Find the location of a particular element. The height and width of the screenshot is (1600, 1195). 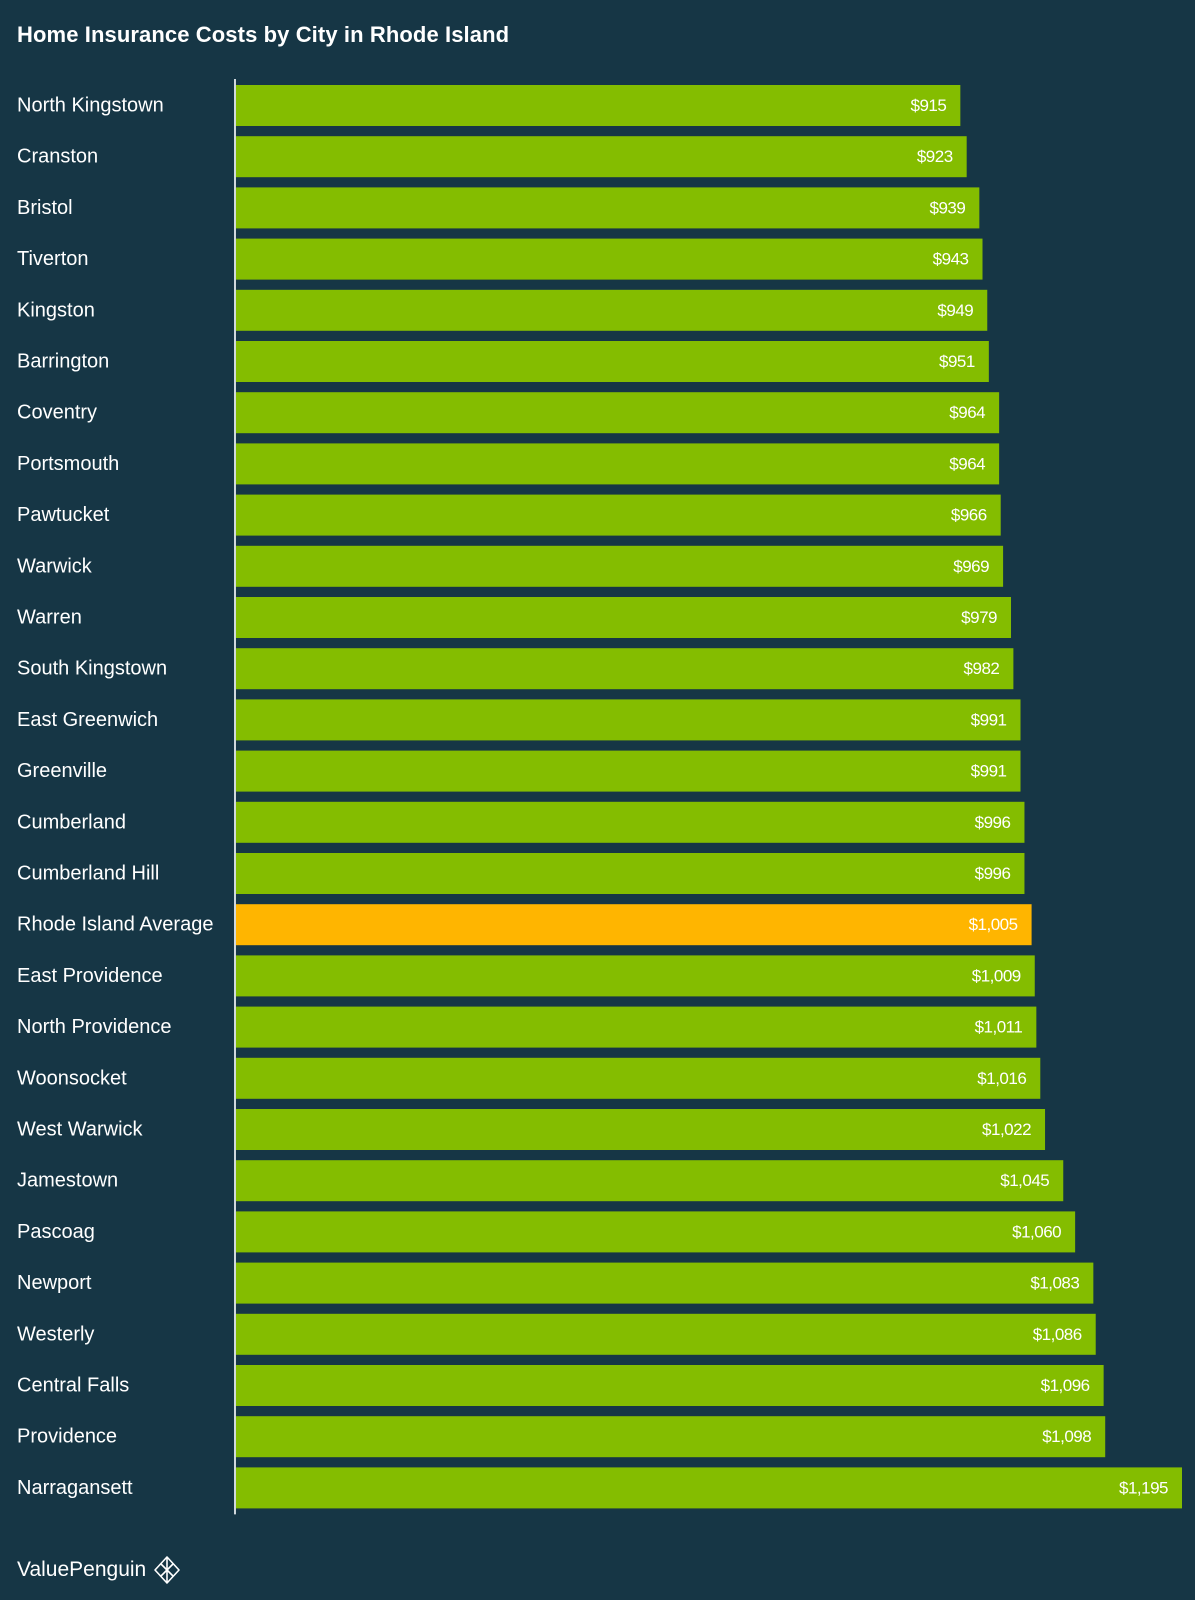

category-label: North Kingstown is located at coordinates (90, 106).